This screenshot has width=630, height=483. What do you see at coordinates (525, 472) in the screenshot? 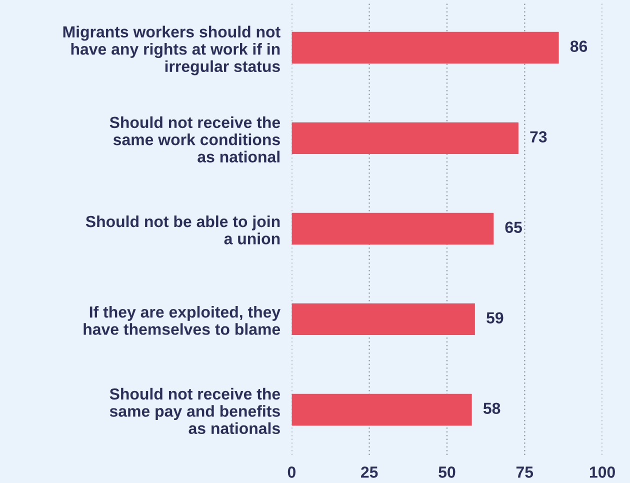
I see `x-tick-label: 75` at bounding box center [525, 472].